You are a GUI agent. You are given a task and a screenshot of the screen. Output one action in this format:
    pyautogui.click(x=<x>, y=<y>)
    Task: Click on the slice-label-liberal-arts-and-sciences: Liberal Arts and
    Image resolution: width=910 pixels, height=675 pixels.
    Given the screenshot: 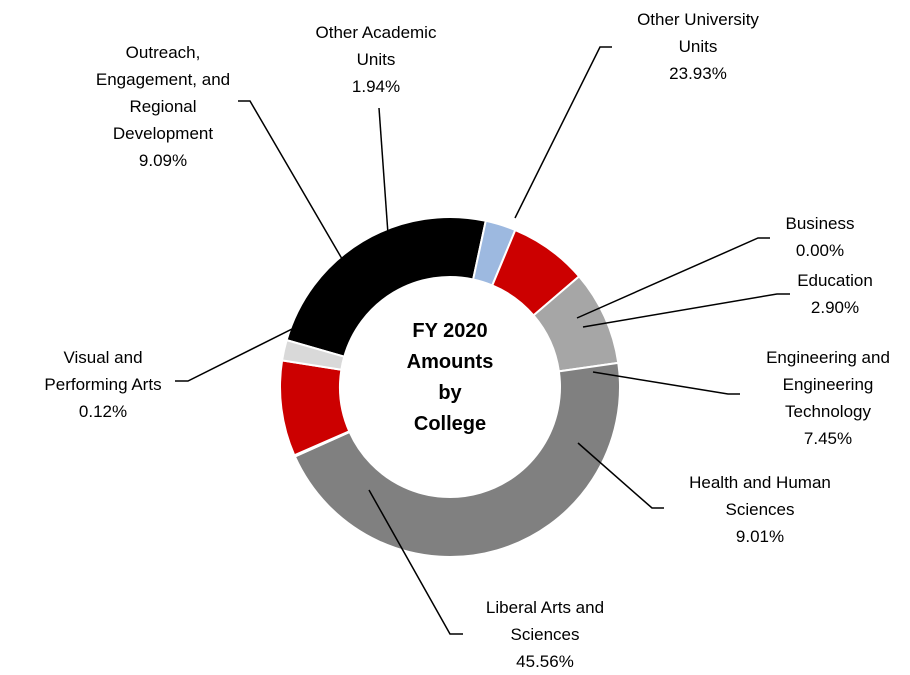 What is the action you would take?
    pyautogui.click(x=545, y=607)
    